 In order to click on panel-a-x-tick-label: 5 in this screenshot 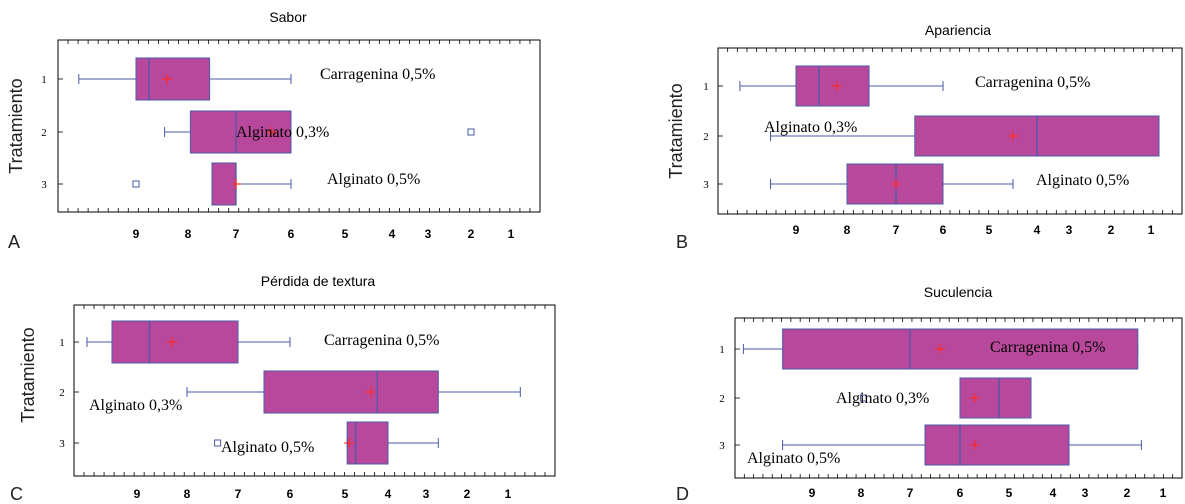, I will do `click(345, 234)`.